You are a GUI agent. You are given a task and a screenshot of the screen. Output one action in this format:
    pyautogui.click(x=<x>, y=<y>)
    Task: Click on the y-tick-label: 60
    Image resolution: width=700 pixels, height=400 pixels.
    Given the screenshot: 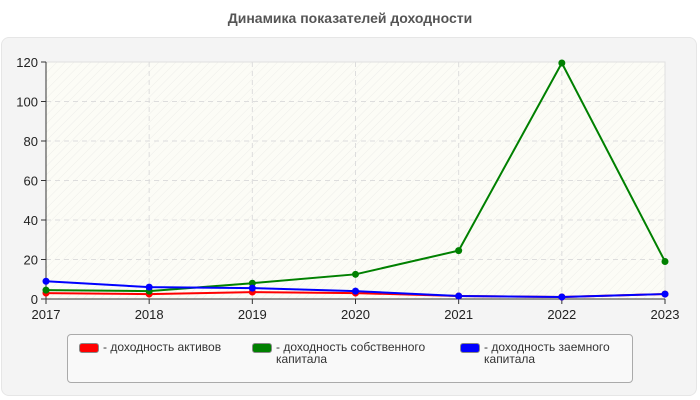 What is the action you would take?
    pyautogui.click(x=31, y=181)
    